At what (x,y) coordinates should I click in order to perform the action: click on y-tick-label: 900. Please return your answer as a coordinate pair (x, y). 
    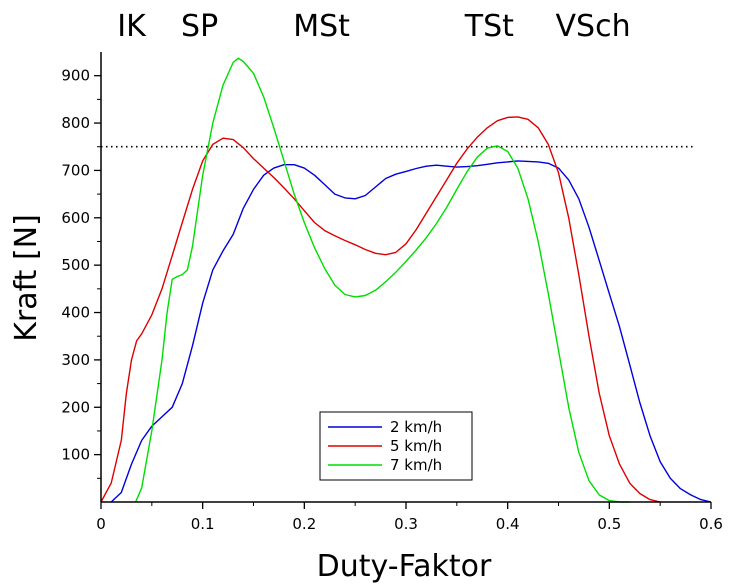
    Looking at the image, I should click on (75, 76).